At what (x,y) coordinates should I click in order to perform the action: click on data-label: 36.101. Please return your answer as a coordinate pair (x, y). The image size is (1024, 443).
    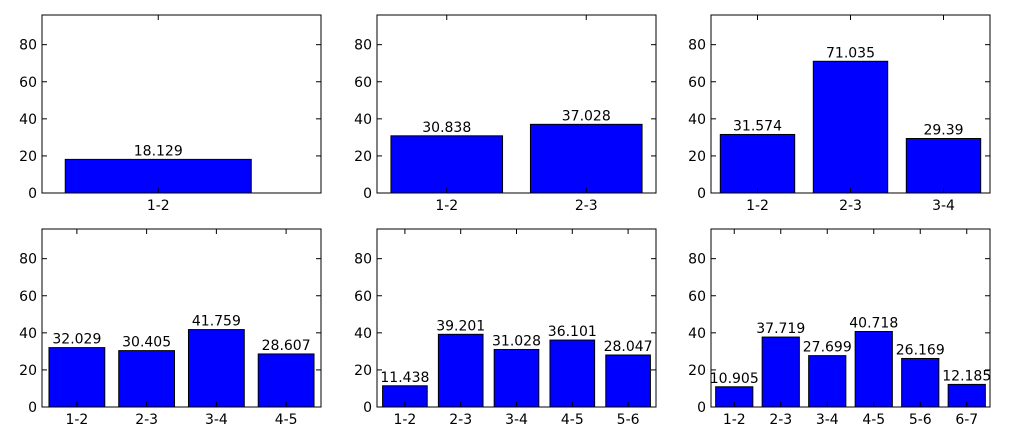
    Looking at the image, I should click on (572, 332).